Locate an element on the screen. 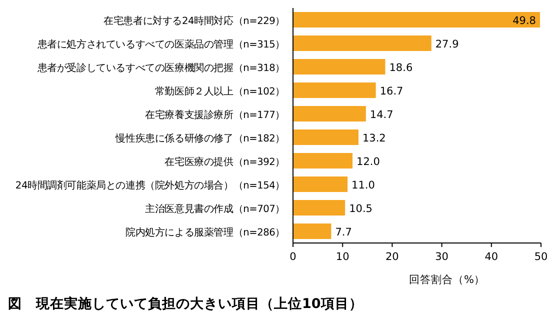 This screenshot has height=320, width=559. data-label: 12.0 is located at coordinates (368, 162).